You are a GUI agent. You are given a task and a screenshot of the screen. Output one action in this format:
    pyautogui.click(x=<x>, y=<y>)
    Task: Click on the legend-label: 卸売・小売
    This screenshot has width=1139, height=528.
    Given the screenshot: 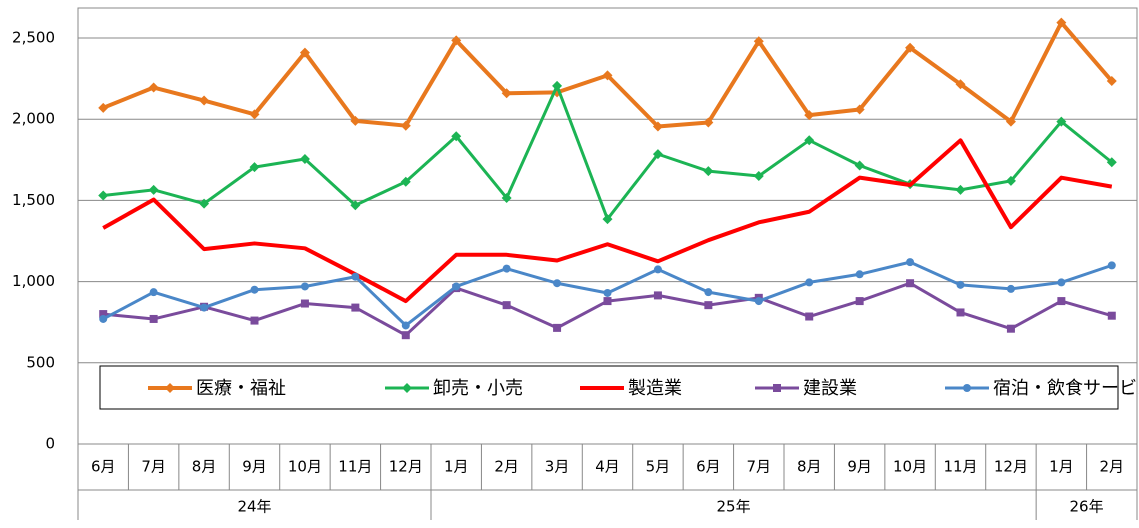 What is the action you would take?
    pyautogui.click(x=478, y=388)
    